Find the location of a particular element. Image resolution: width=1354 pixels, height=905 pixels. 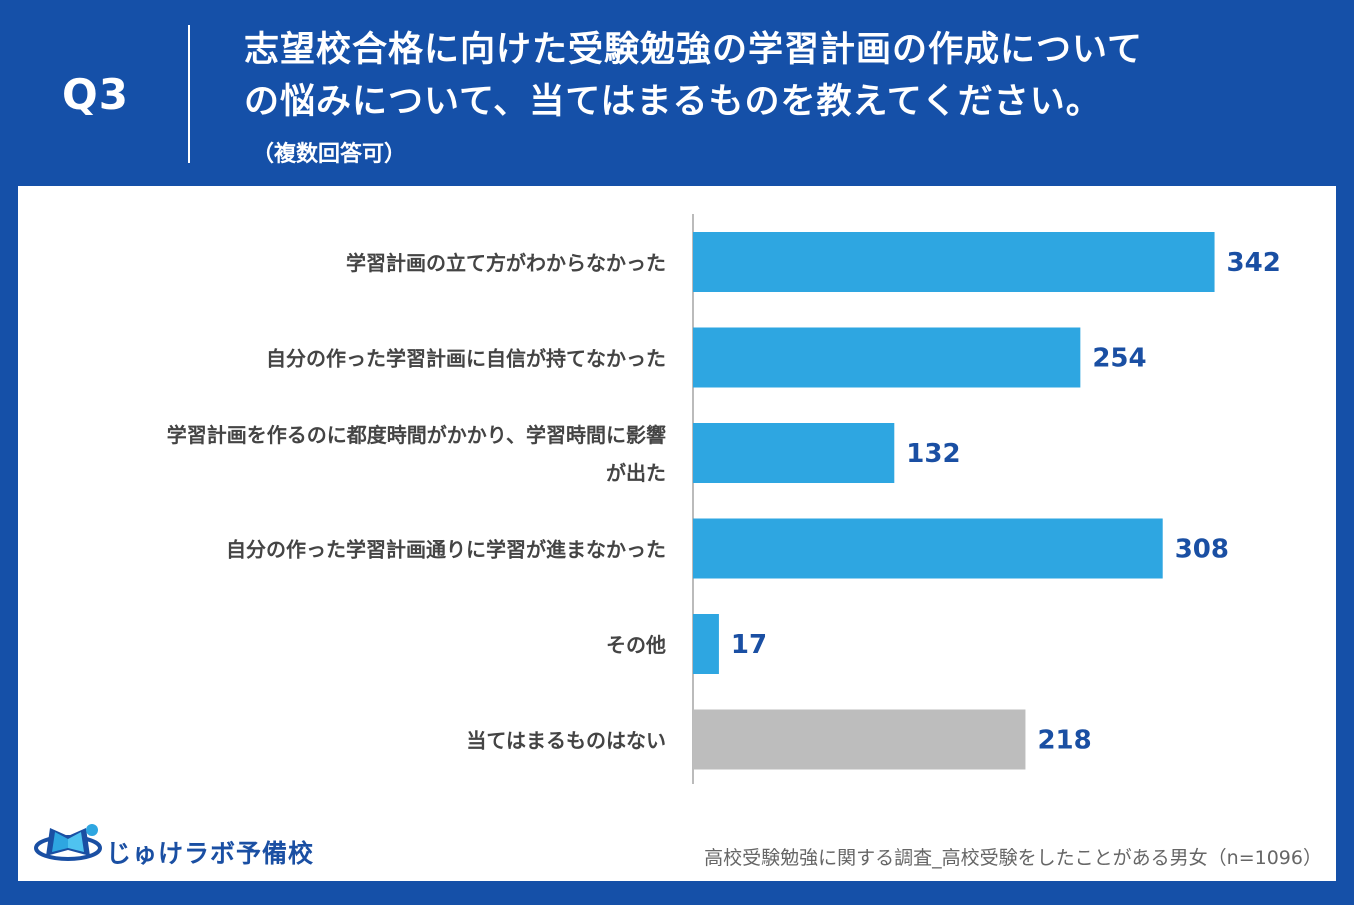

question-note: （複数回答可） is located at coordinates (329, 154).